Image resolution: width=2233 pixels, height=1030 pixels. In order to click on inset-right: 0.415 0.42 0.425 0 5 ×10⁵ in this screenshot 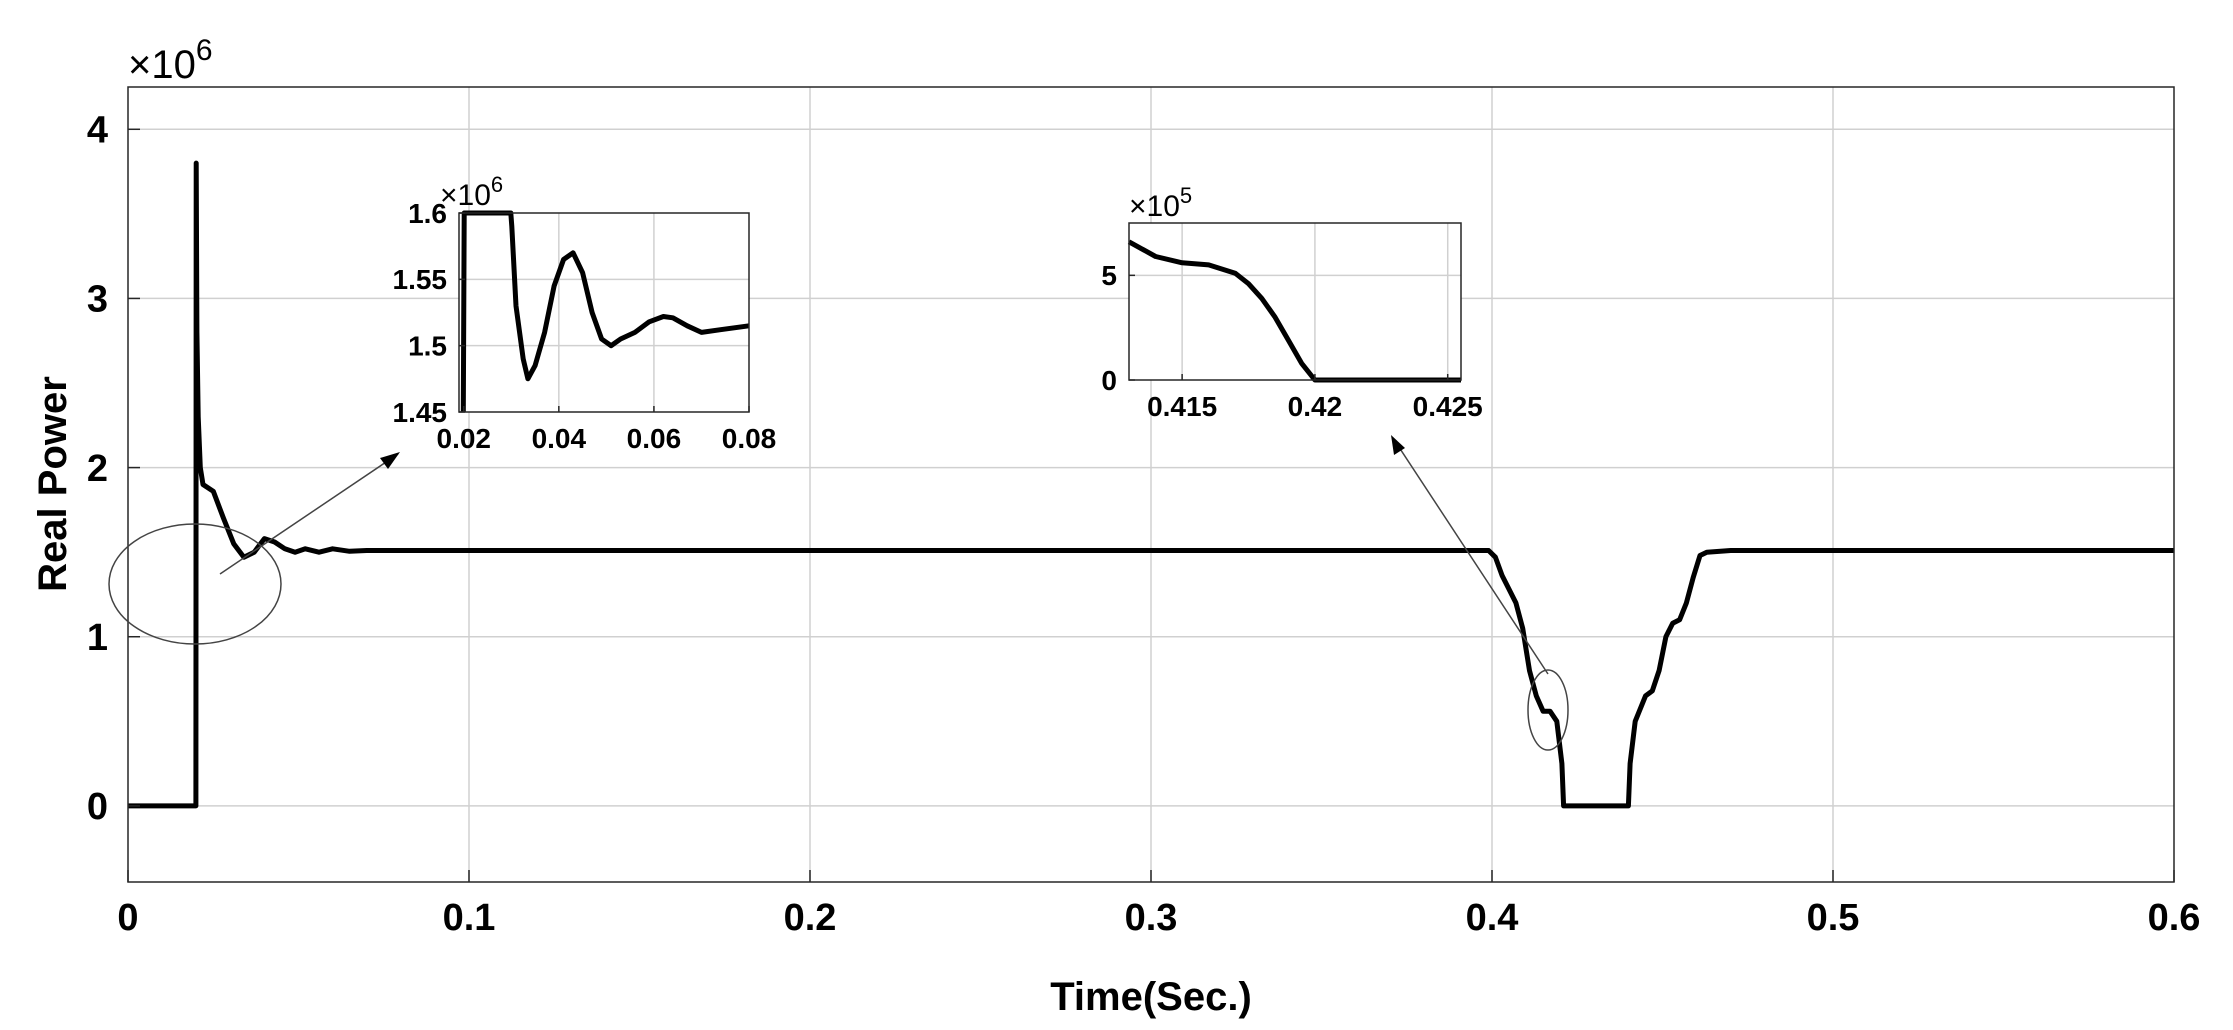, I will do `click(1291, 302)`.